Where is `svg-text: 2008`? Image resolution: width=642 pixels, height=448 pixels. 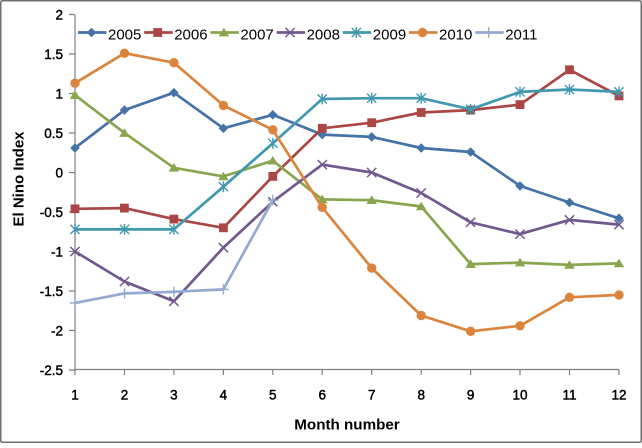 svg-text: 2008 is located at coordinates (323, 35).